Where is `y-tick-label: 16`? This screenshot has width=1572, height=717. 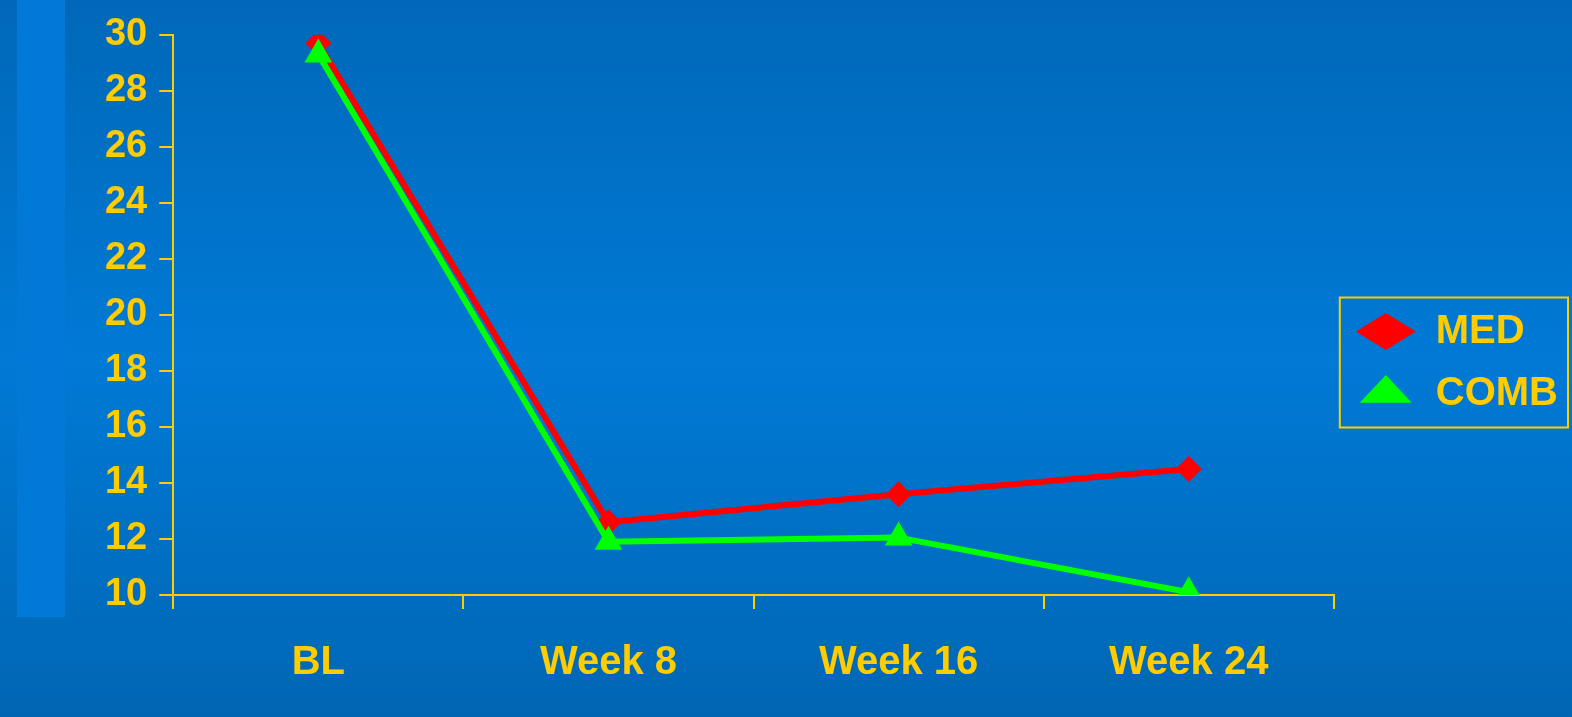 y-tick-label: 16 is located at coordinates (126, 424).